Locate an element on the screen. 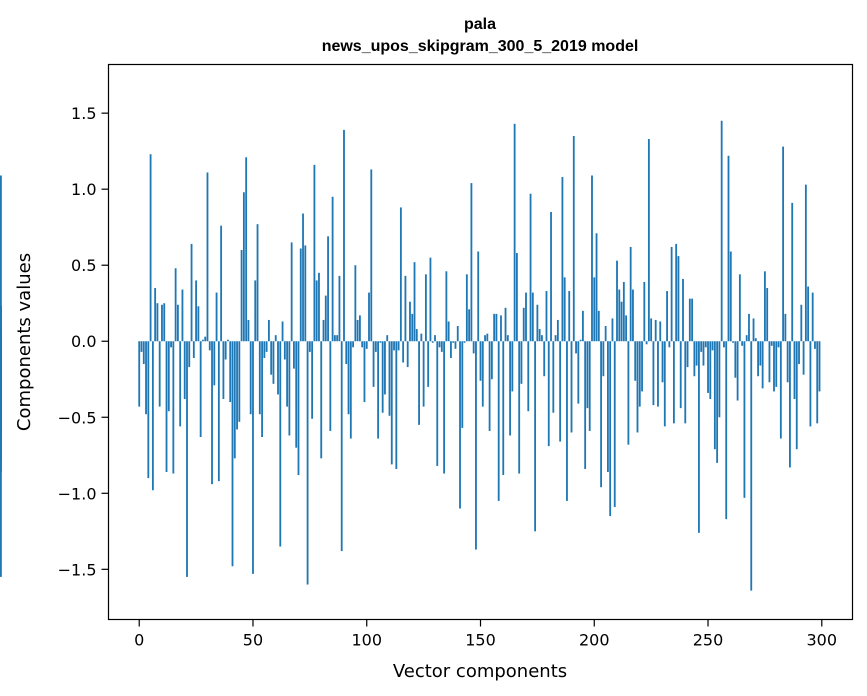 This screenshot has height=696, width=867. chart-title-line-2: news_upos_skipgram_300_5_2019 model is located at coordinates (480, 46).